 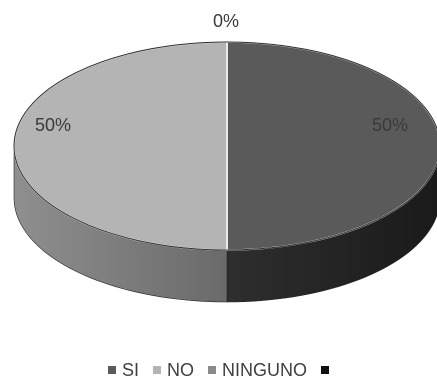 I want to click on legend-swatch-ninguno, so click(x=212, y=370).